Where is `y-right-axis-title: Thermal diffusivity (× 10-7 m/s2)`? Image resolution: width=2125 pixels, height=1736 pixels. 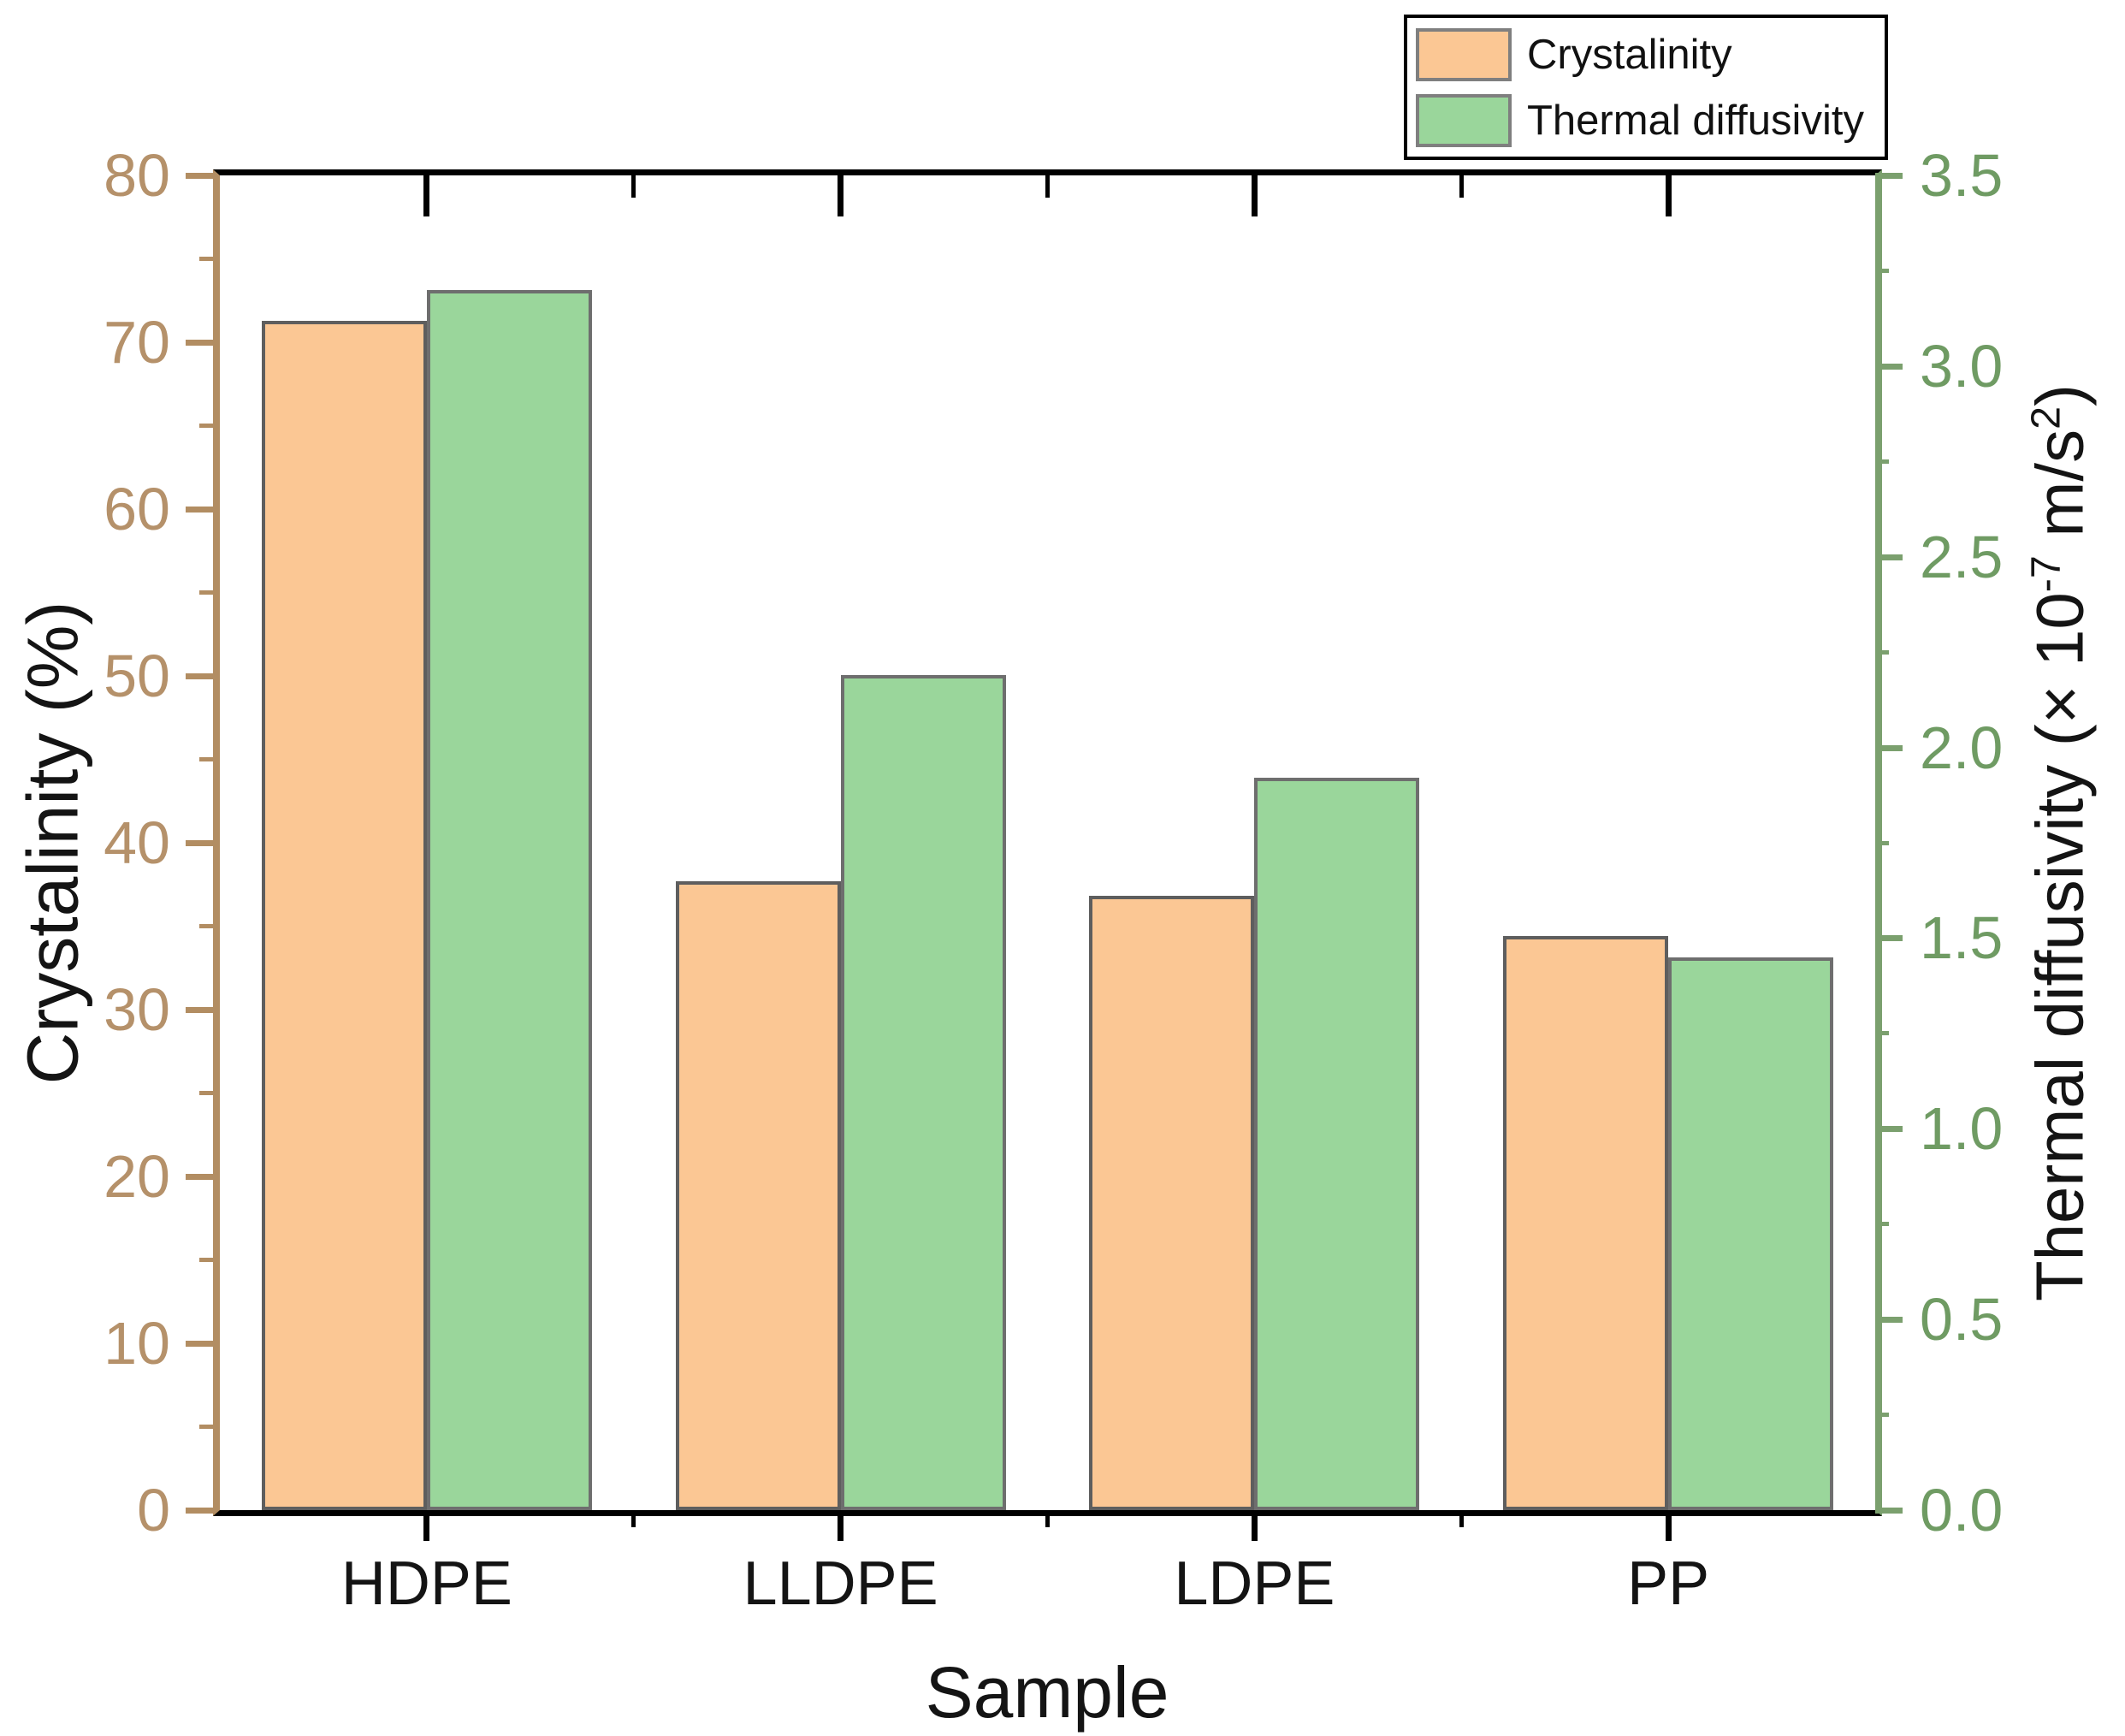
y-right-axis-title: Thermal diffusivity (× 10-7 m/s2) is located at coordinates (2060, 842).